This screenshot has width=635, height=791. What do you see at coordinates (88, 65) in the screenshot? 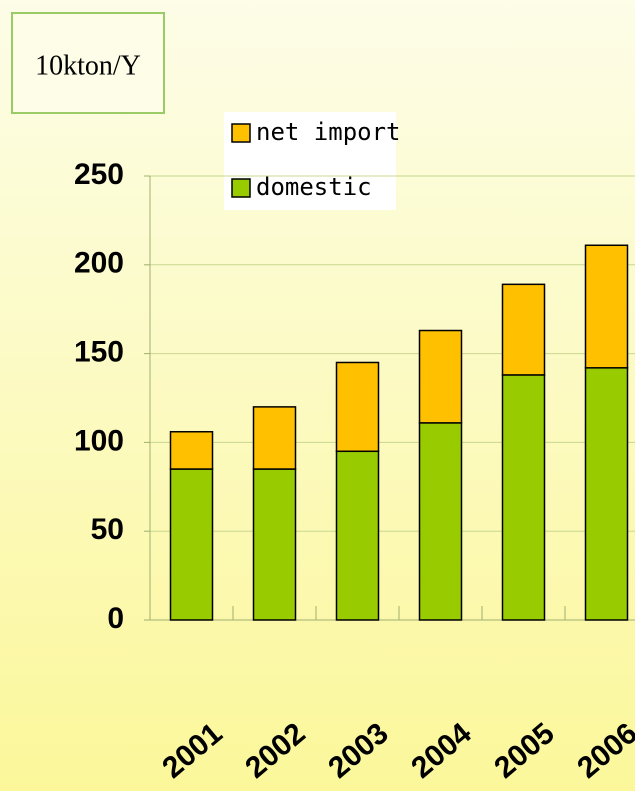
I see `y-axis-label: 10kton/Y` at bounding box center [88, 65].